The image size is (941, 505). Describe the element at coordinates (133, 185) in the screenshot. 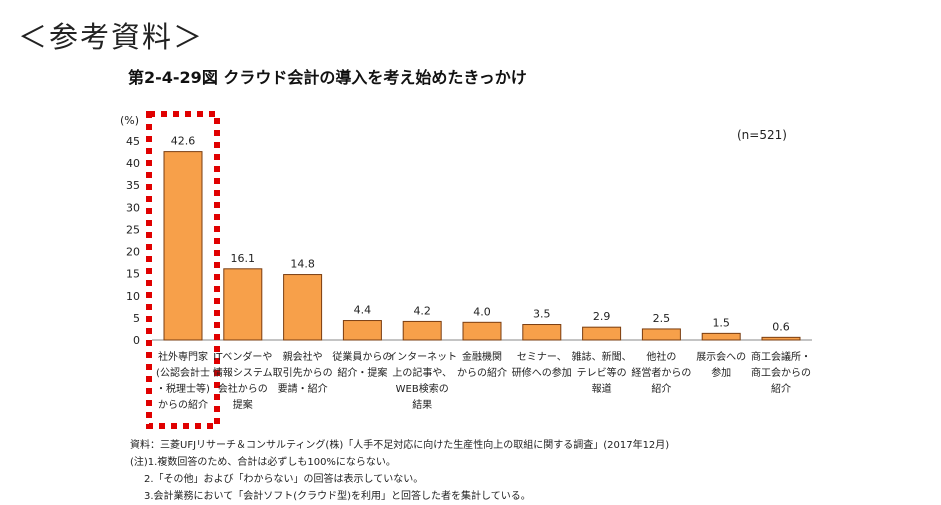

I see `y-tick-label: 35` at that location.